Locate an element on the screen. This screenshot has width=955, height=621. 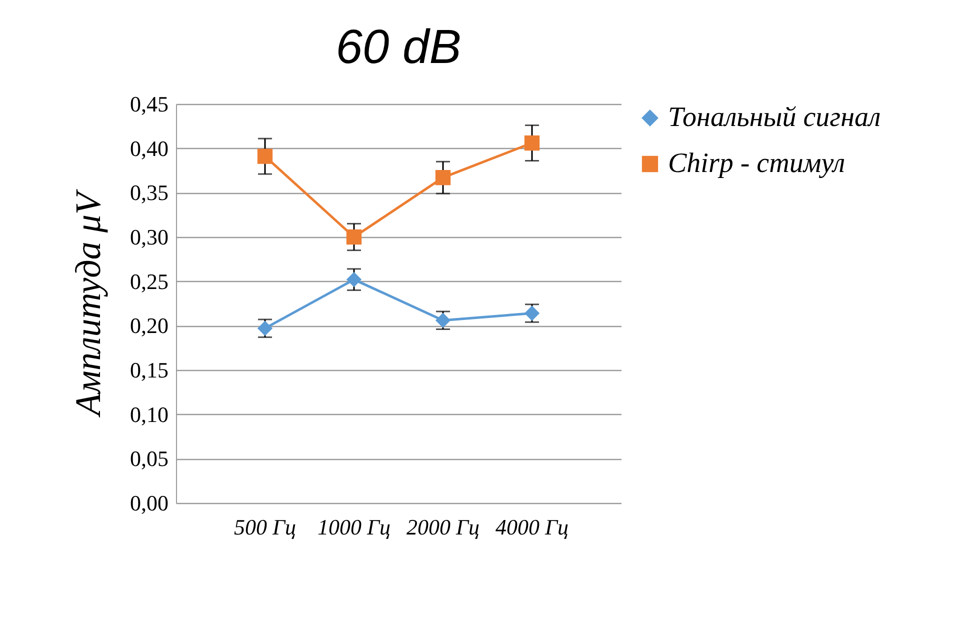
y-tick-label: 0,20 is located at coordinates (149, 325).